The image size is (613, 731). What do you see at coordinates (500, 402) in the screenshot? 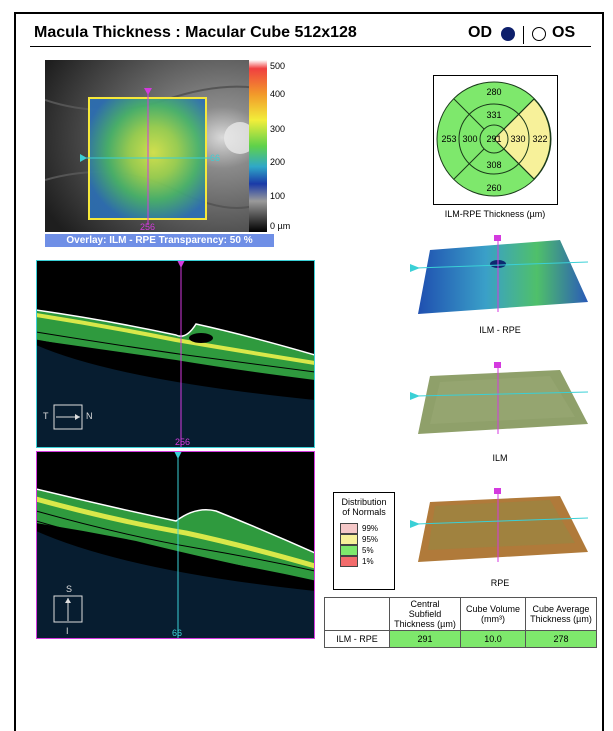
I see `surface-ilm` at bounding box center [500, 402].